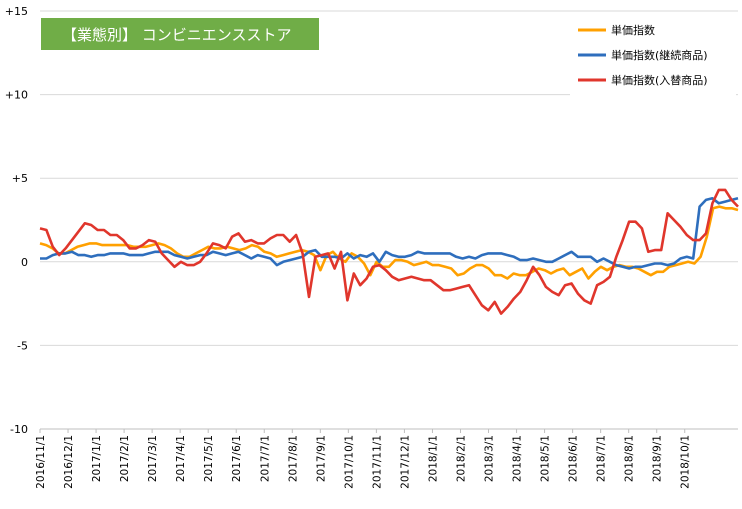 This screenshot has width=742, height=509. What do you see at coordinates (20, 178) in the screenshot?
I see `y-tick-label: +5` at bounding box center [20, 178].